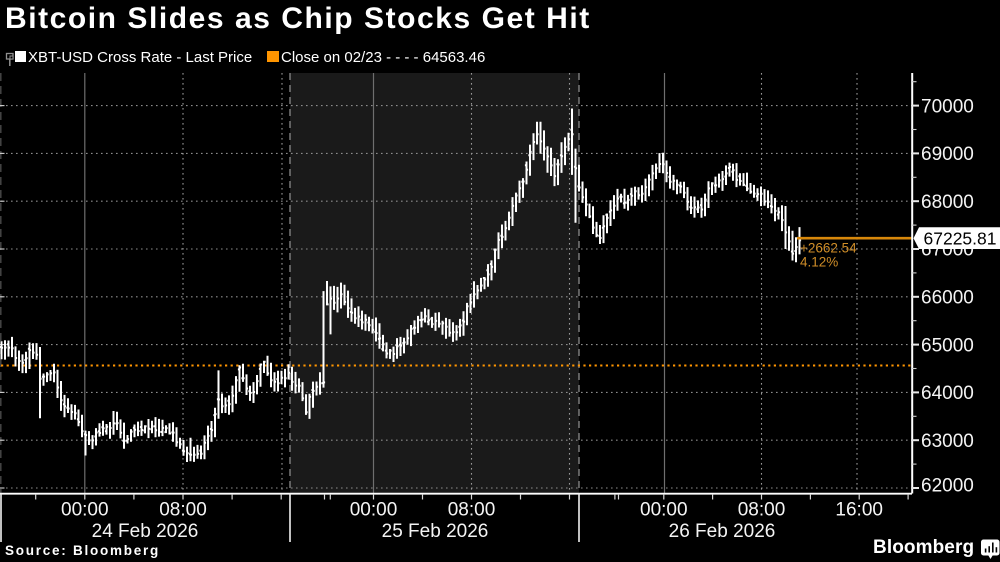 The image size is (1000, 562). I want to click on svg-text: +2662.54, so click(828, 248).